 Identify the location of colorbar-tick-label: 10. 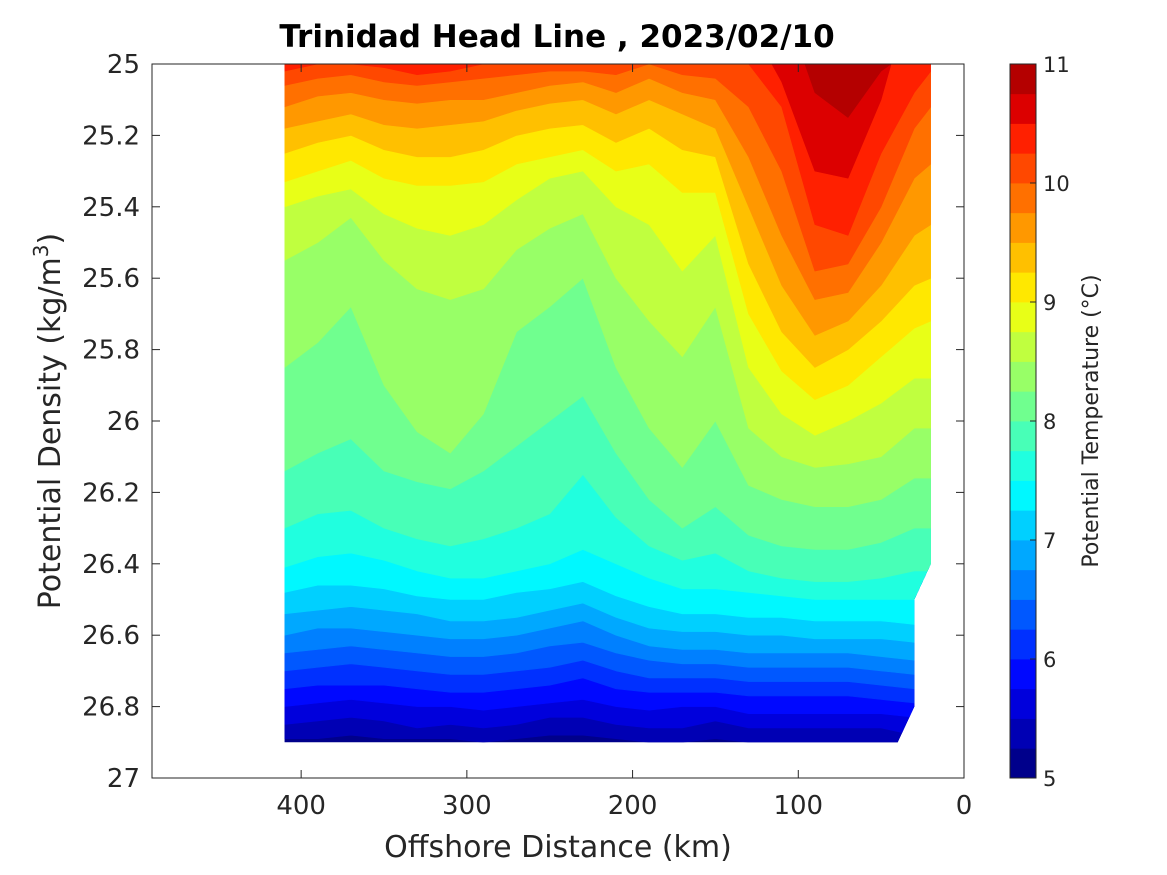
(1056, 184).